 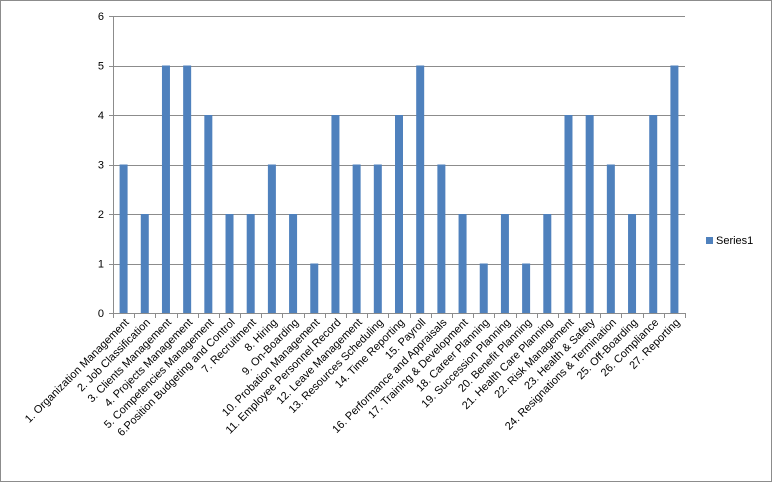 I want to click on y-tick-label: 6, so click(x=101, y=17).